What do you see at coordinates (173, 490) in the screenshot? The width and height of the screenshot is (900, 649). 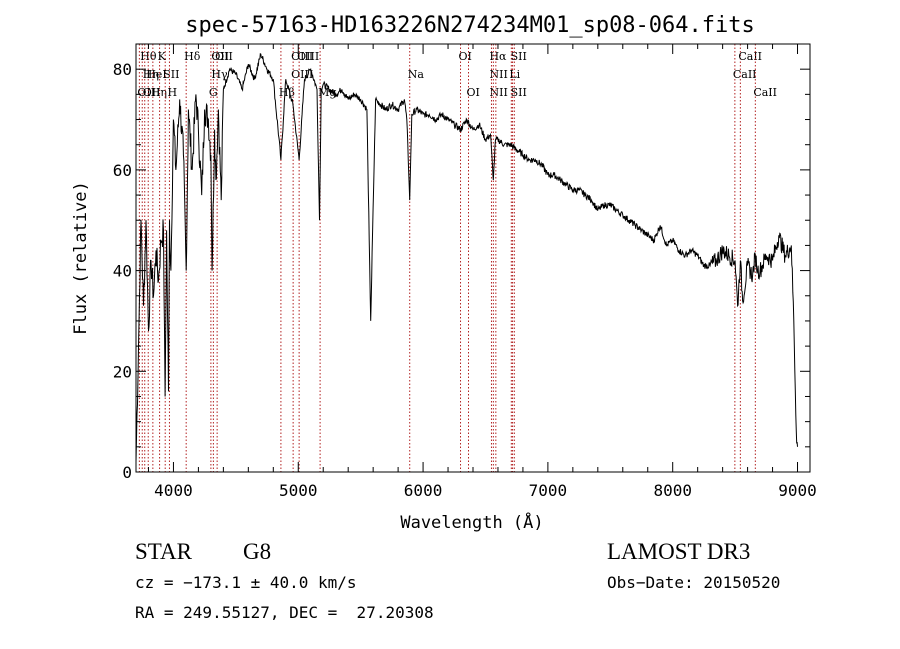 I see `x-tick-label: 4000` at bounding box center [173, 490].